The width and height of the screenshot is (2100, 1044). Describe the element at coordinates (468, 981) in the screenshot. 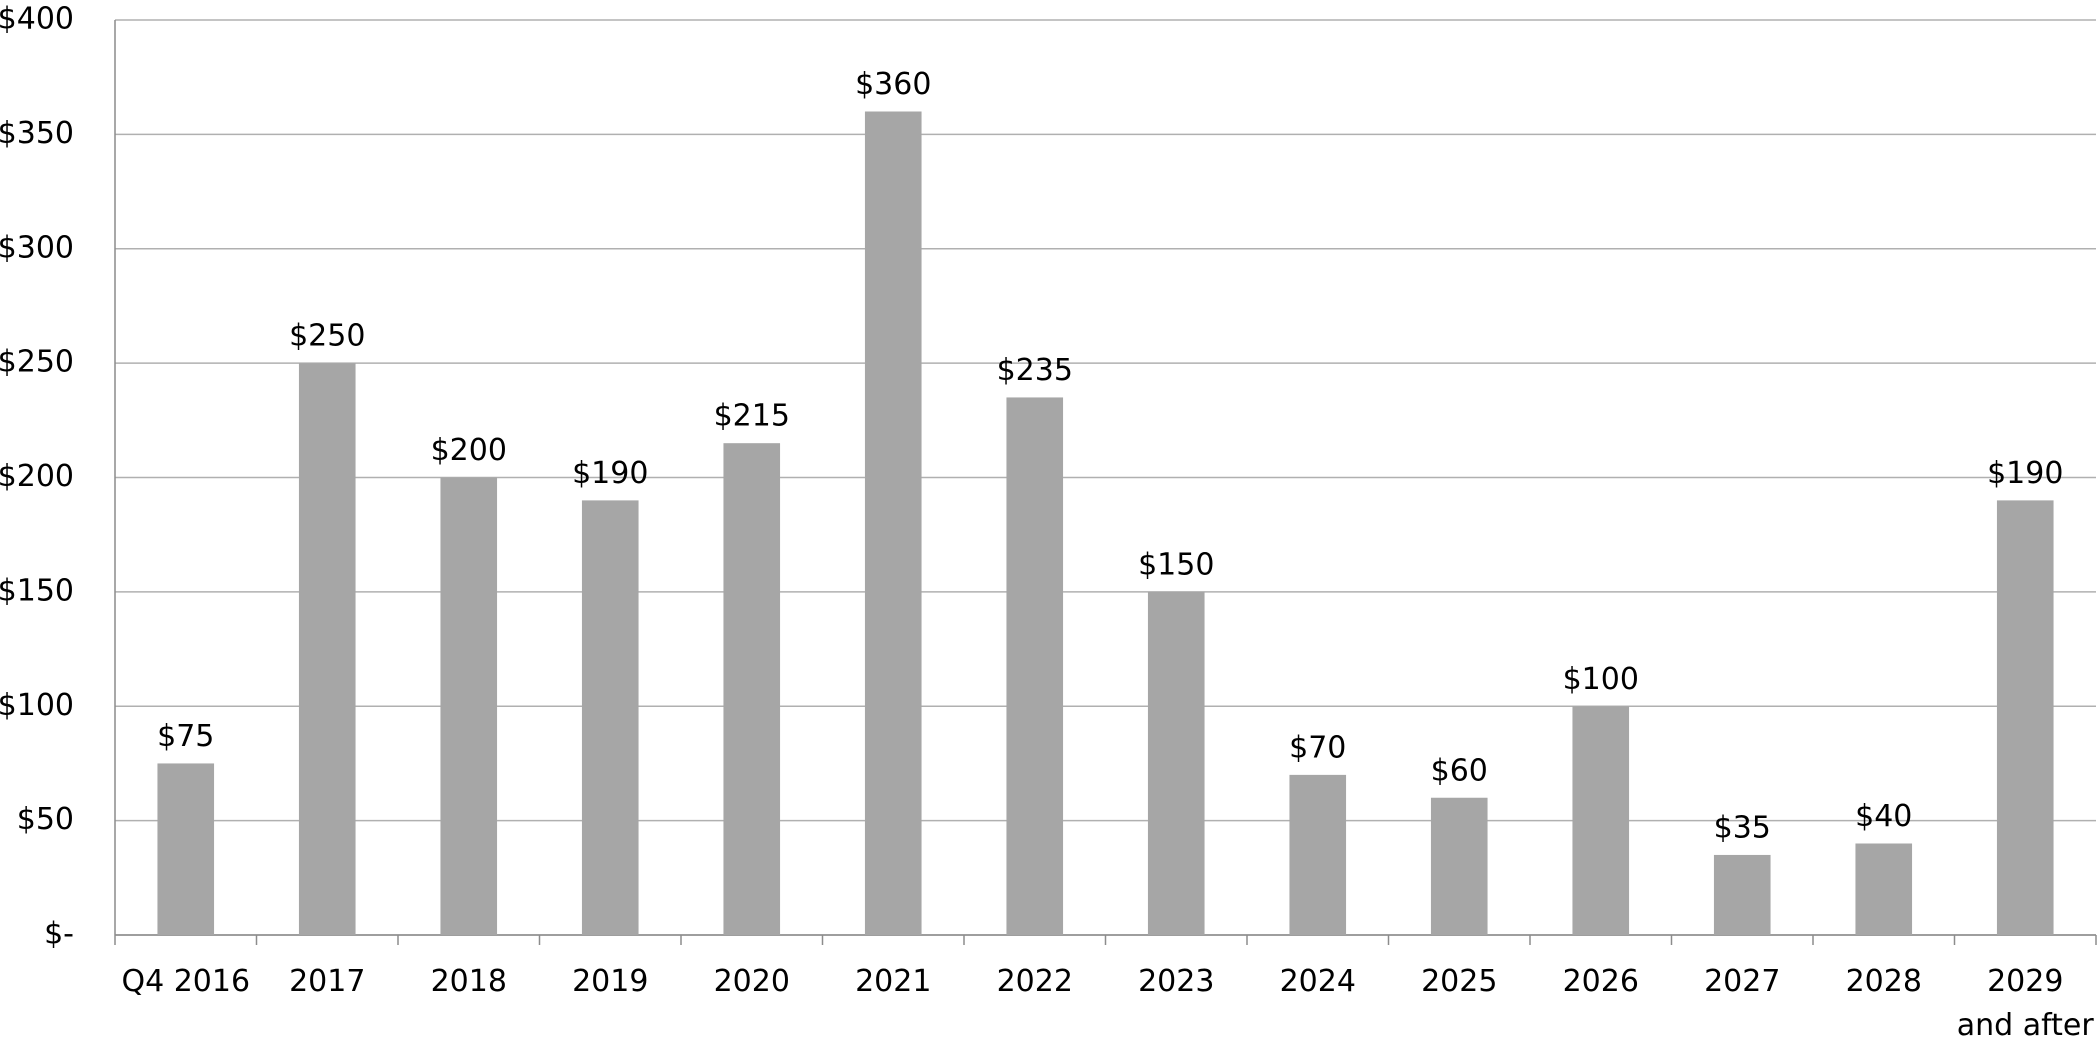

I see `x-tick-label: 2018` at that location.